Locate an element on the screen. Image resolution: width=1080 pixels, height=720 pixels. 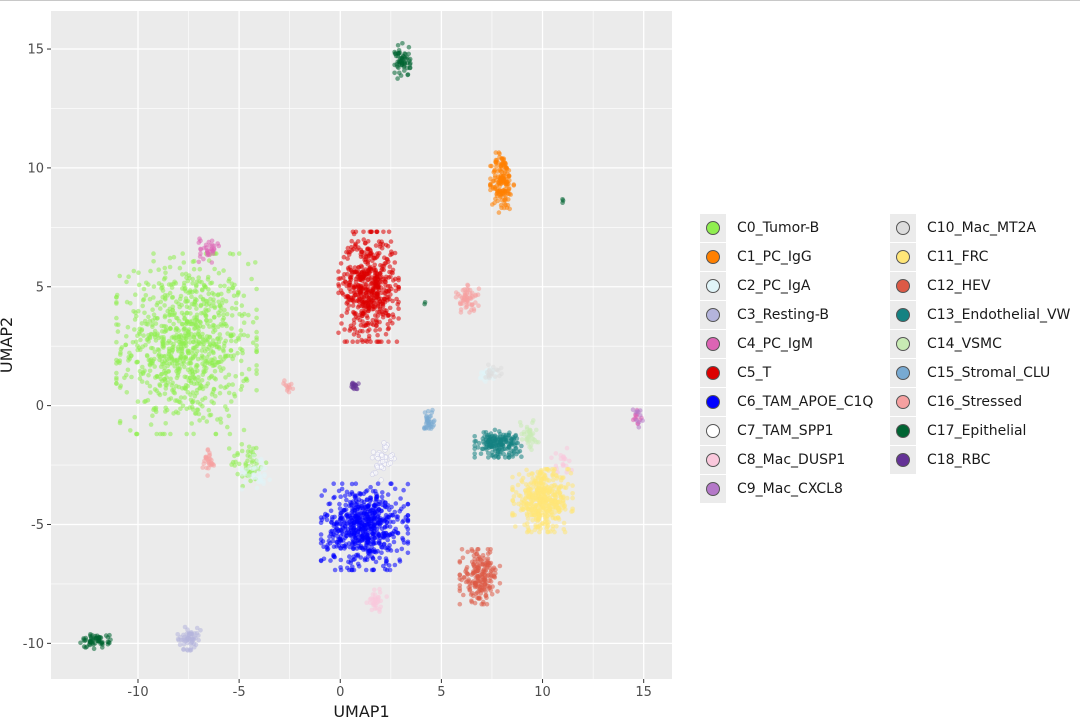
legend-swatch is located at coordinates (903, 372).